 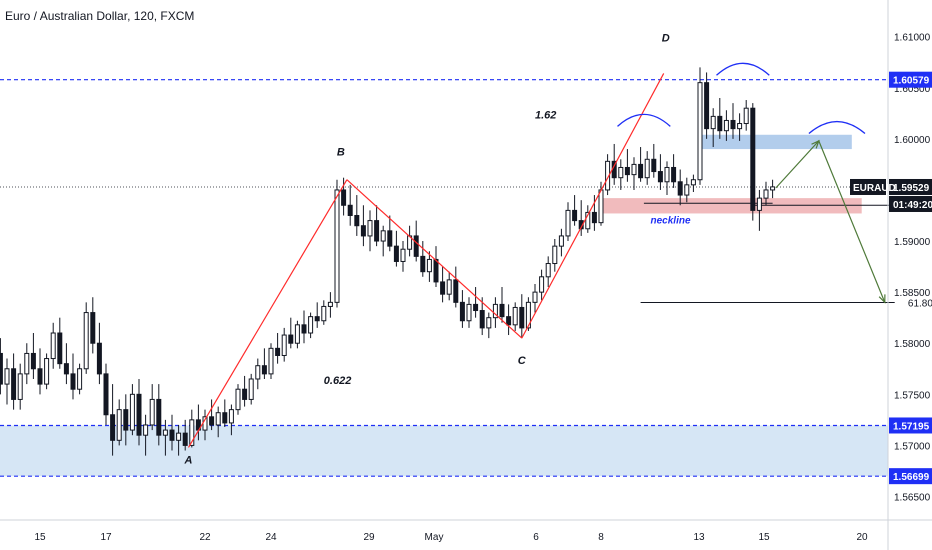 What do you see at coordinates (911, 477) in the screenshot?
I see `level-badge-2-text: 1.56699` at bounding box center [911, 477].